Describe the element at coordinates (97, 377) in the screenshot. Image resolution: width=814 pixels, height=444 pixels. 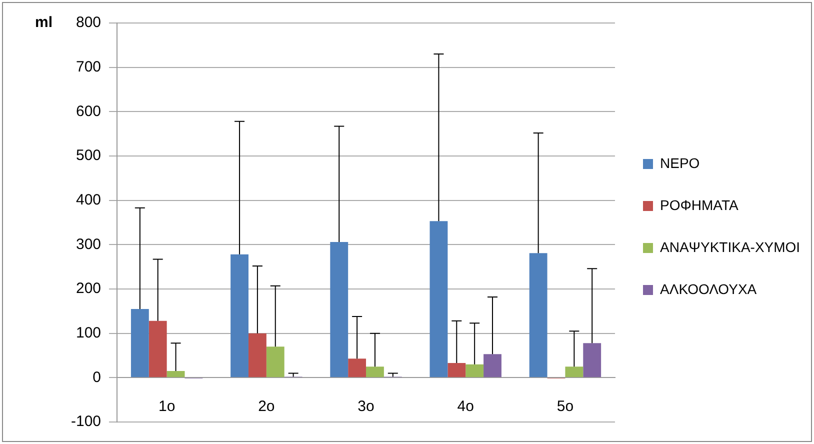
I see `y-tick-label: 0` at that location.